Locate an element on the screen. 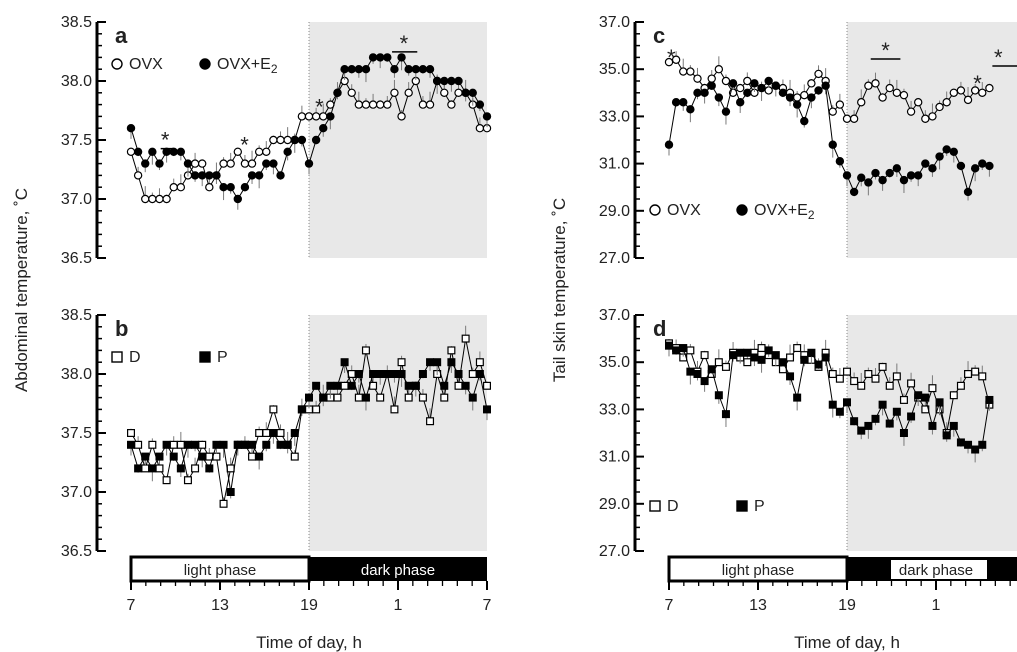 This screenshot has height=652, width=1017. panel-label: c is located at coordinates (659, 35).